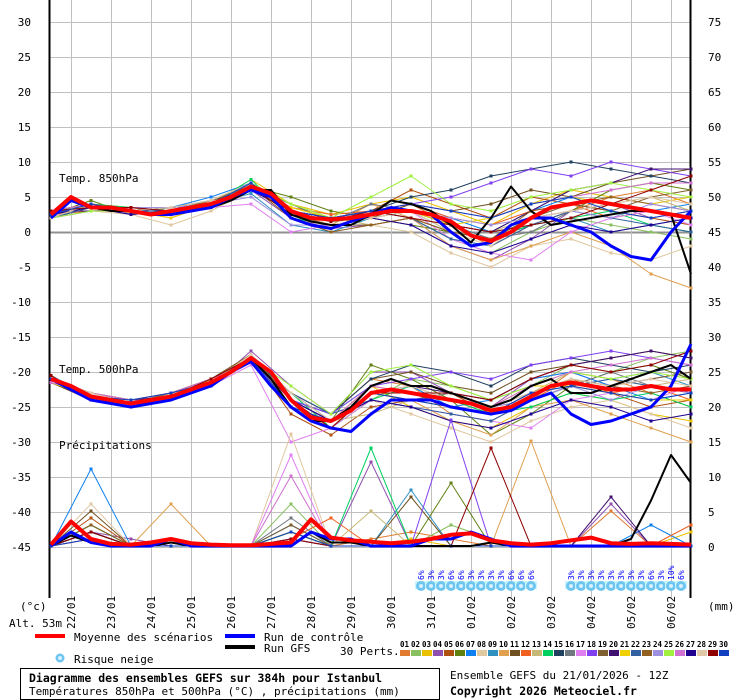  I want to click on precip-pert-12-line-point, so click(331, 518).